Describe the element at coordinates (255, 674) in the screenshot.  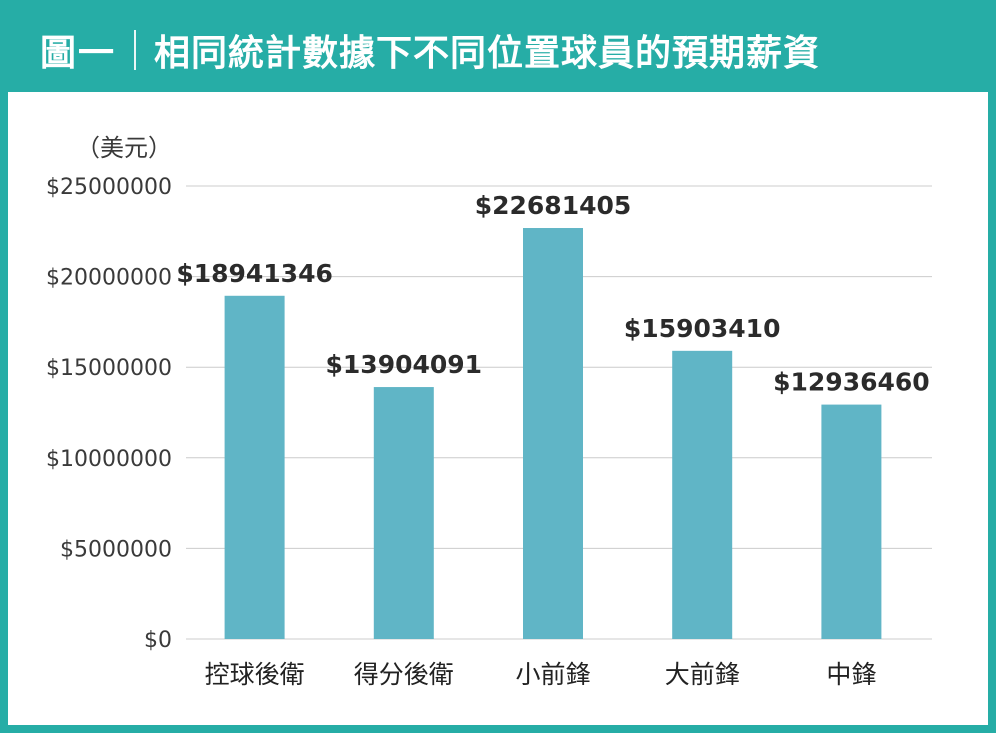
I see `x-category-label: 控球後衛` at that location.